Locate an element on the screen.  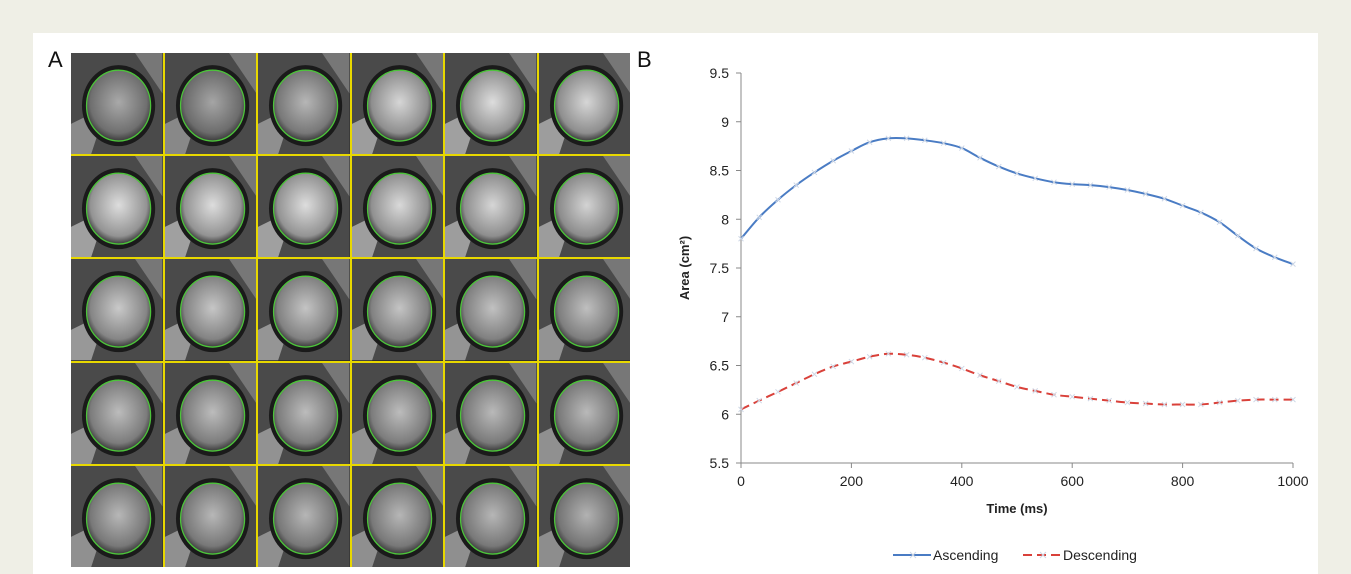
series-line-descending is located at coordinates (1016, 381).